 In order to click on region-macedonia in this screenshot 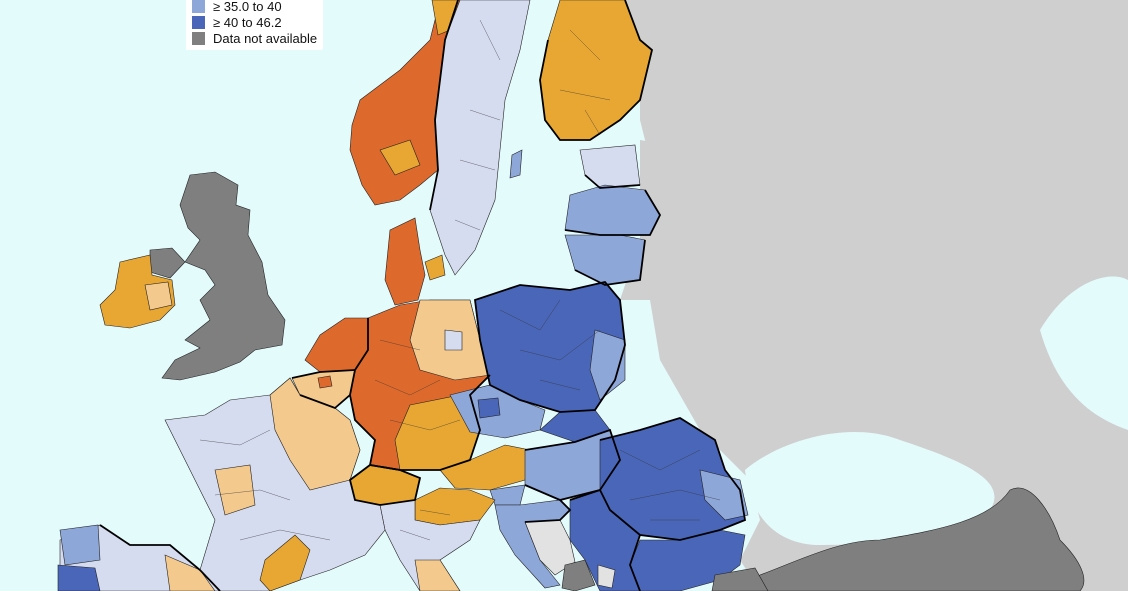, I will do `click(740, 579)`.